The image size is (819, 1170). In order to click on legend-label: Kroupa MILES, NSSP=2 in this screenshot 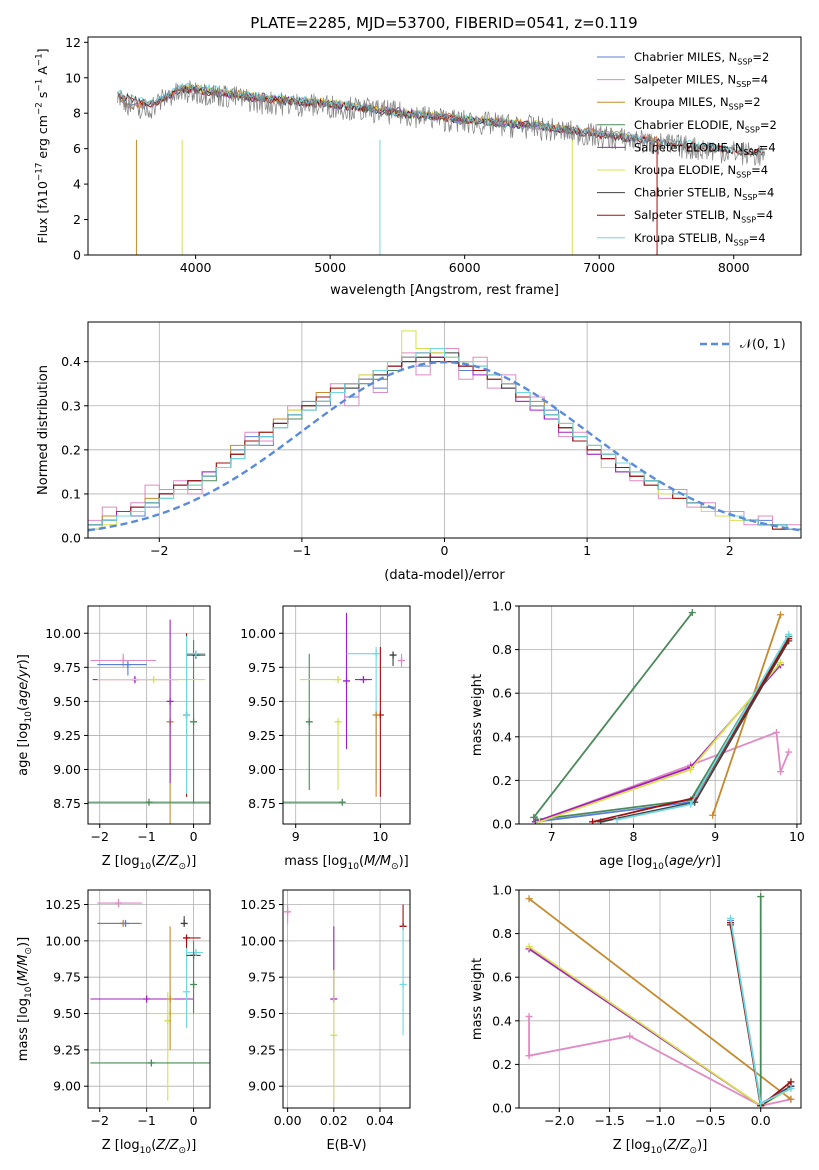, I will do `click(697, 103)`.